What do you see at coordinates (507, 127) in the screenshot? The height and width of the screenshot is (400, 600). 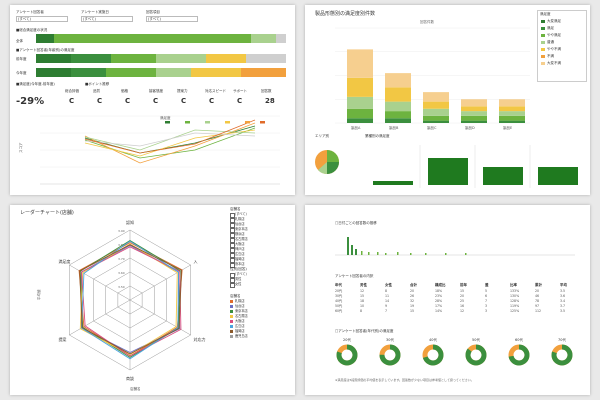 I see `category-label: 製品E` at bounding box center [507, 127].